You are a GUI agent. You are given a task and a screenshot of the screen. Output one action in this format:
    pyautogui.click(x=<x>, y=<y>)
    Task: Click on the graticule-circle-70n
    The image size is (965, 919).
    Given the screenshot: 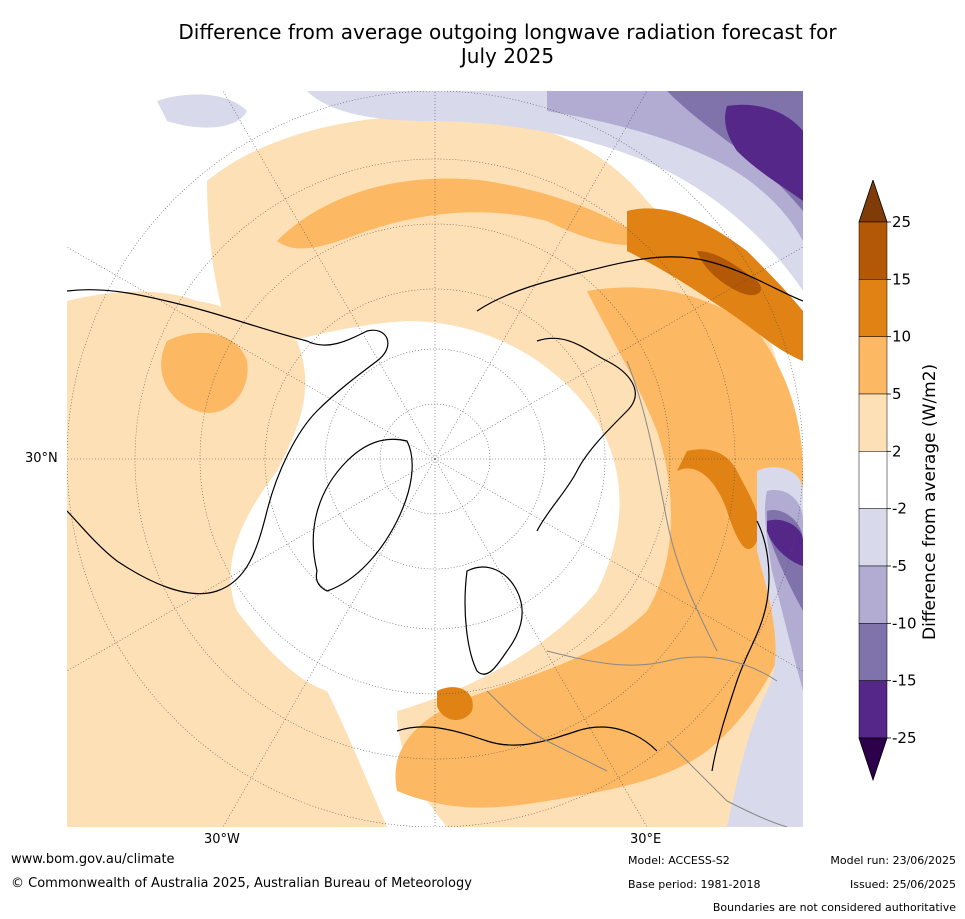 What is the action you would take?
    pyautogui.click(x=435, y=459)
    